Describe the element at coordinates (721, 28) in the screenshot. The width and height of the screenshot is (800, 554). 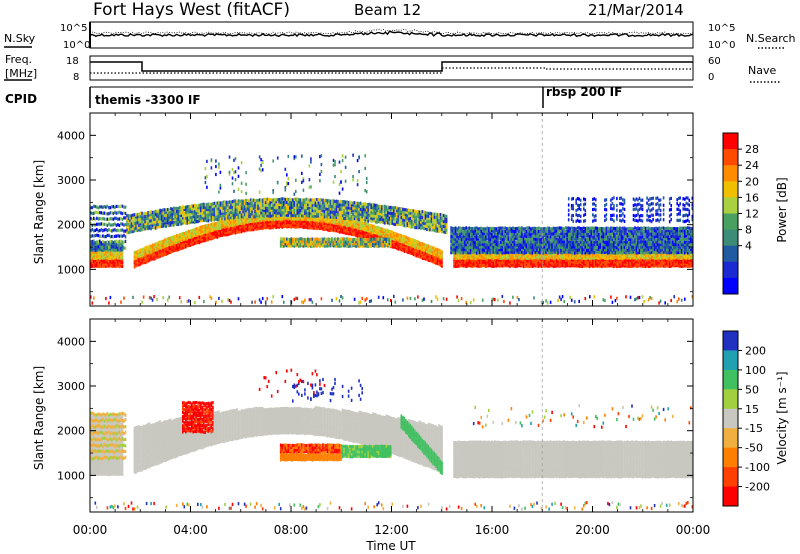
I see `noise-tick-top-right: 10^5` at that location.